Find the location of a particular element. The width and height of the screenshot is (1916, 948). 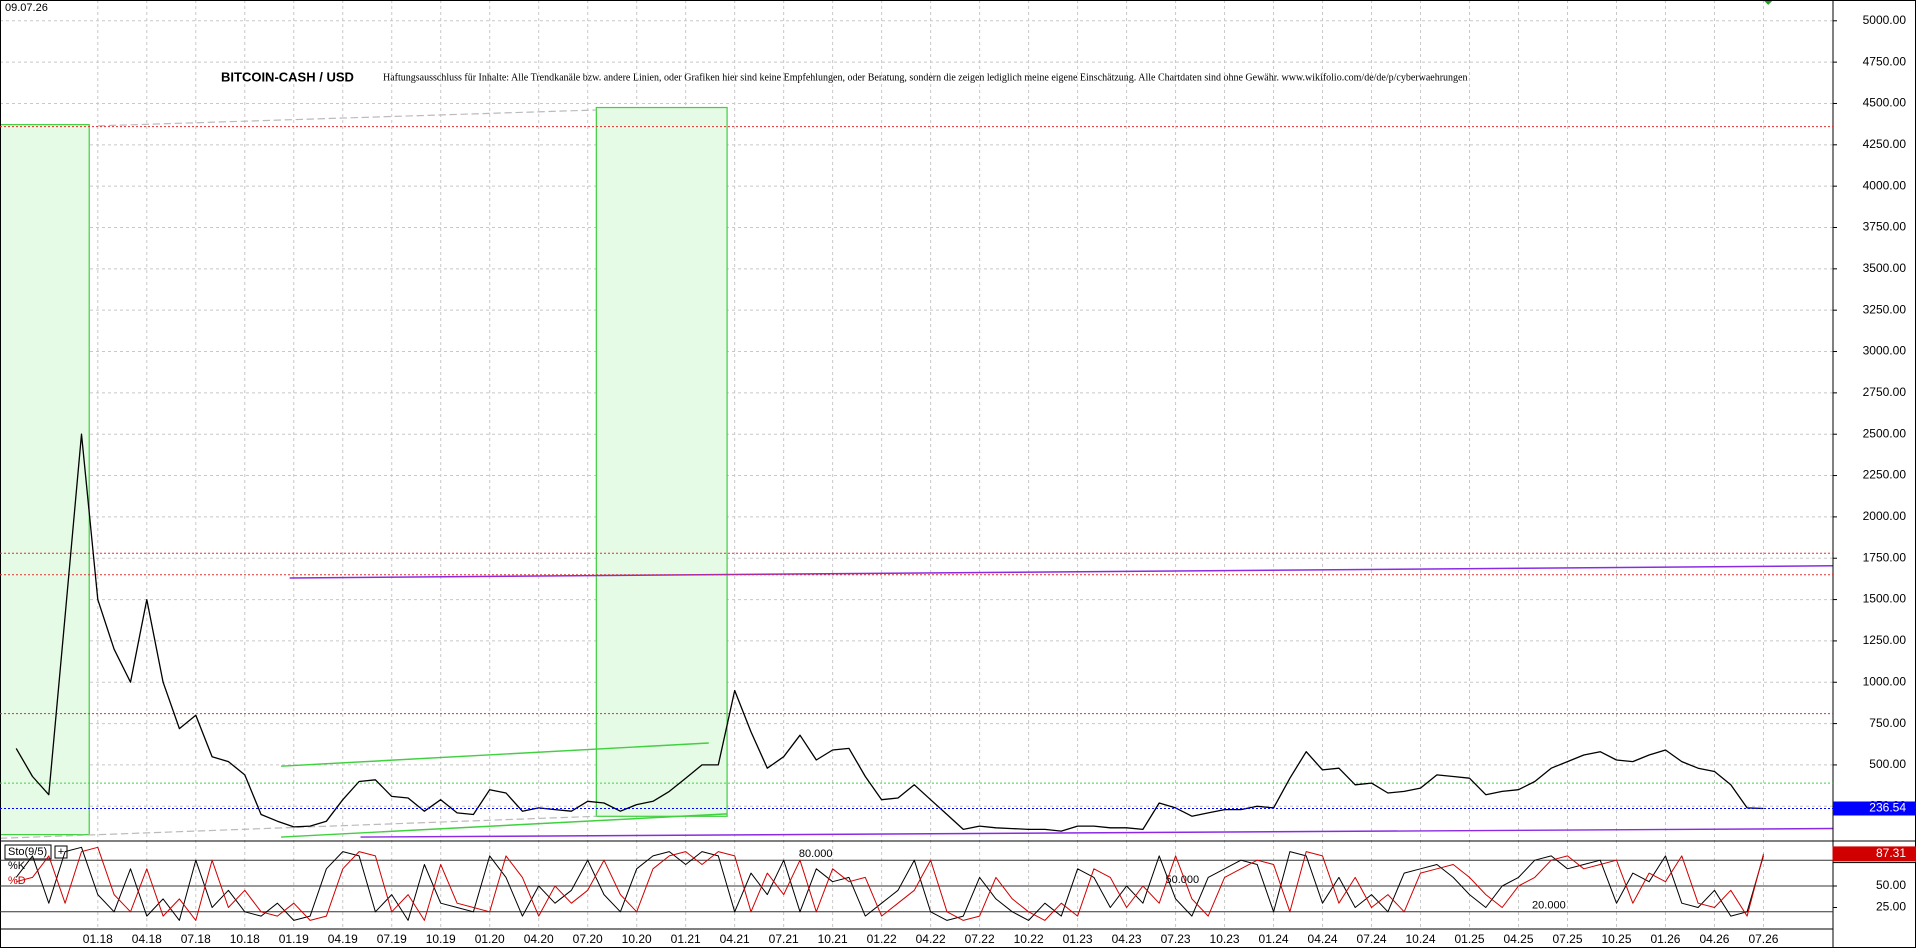

indicator-title: Sto(9/5) is located at coordinates (27, 852).